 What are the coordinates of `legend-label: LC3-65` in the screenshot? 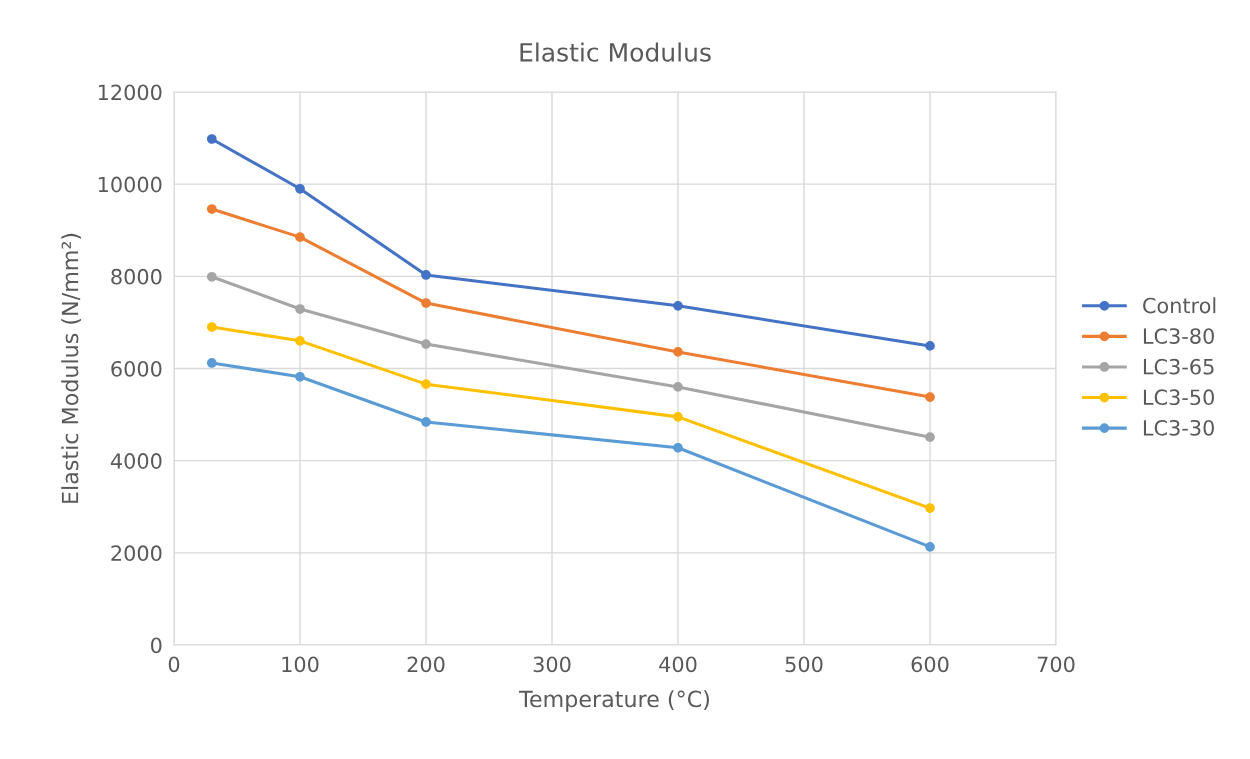 It's located at (1178, 366).